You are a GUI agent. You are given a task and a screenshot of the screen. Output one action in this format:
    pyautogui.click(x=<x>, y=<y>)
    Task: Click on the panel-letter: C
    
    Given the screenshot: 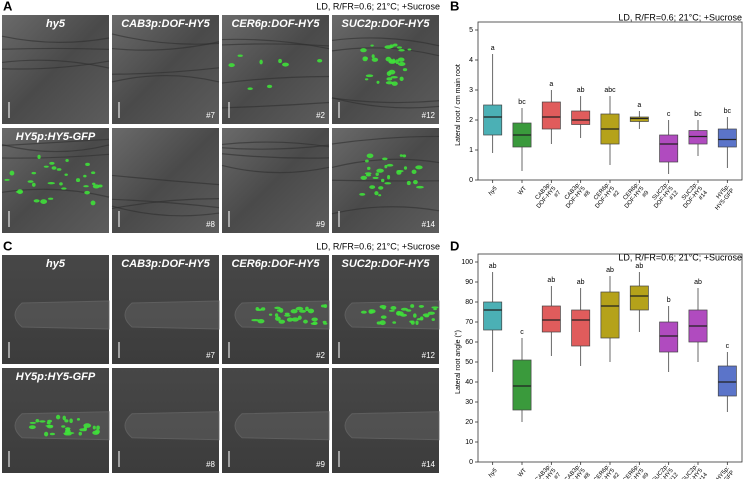 What is the action you would take?
    pyautogui.click(x=8, y=245)
    